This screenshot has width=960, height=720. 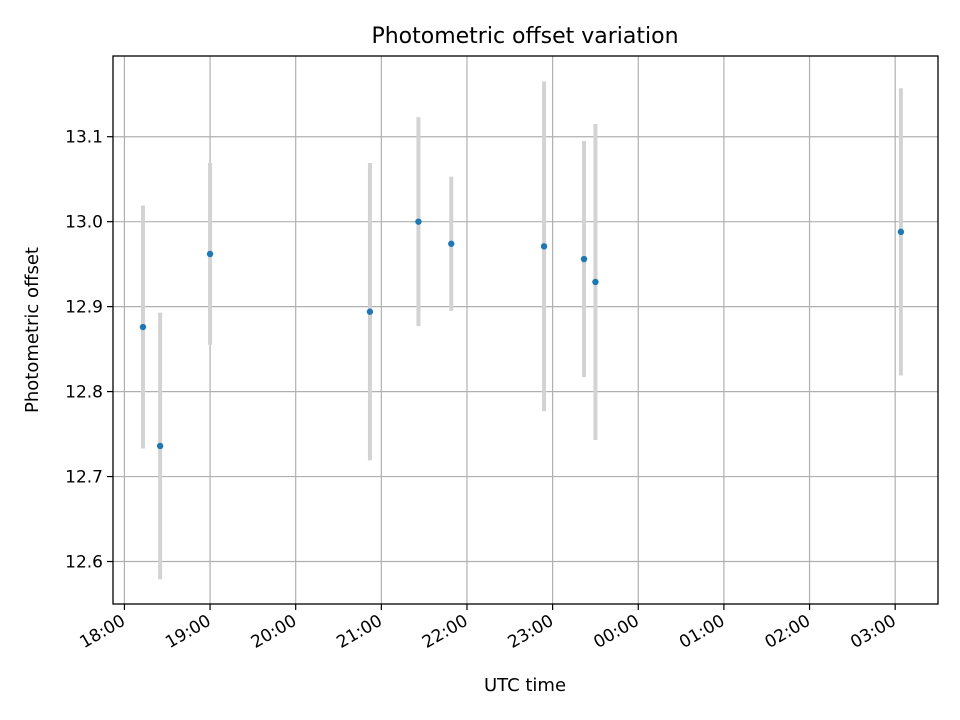 I want to click on y-tick-label: 13.0, so click(x=84, y=223).